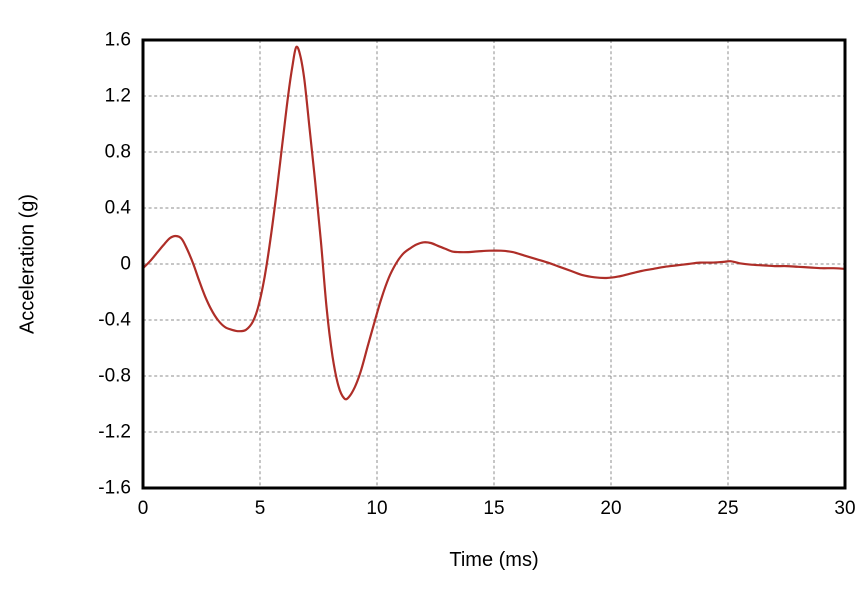  I want to click on x-tick-label: 25, so click(728, 508).